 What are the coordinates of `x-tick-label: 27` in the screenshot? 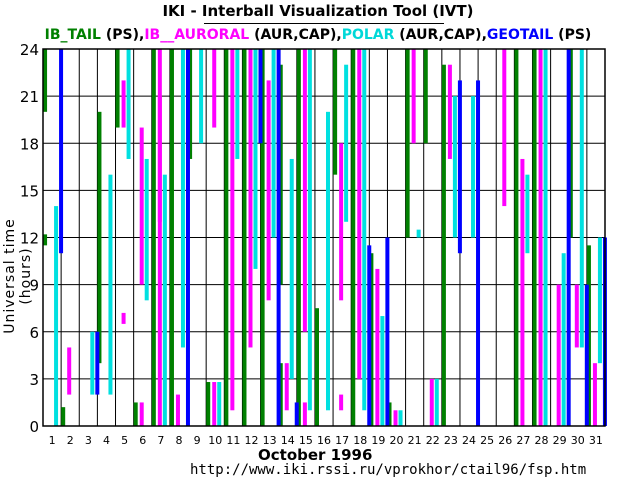 It's located at (523, 440).